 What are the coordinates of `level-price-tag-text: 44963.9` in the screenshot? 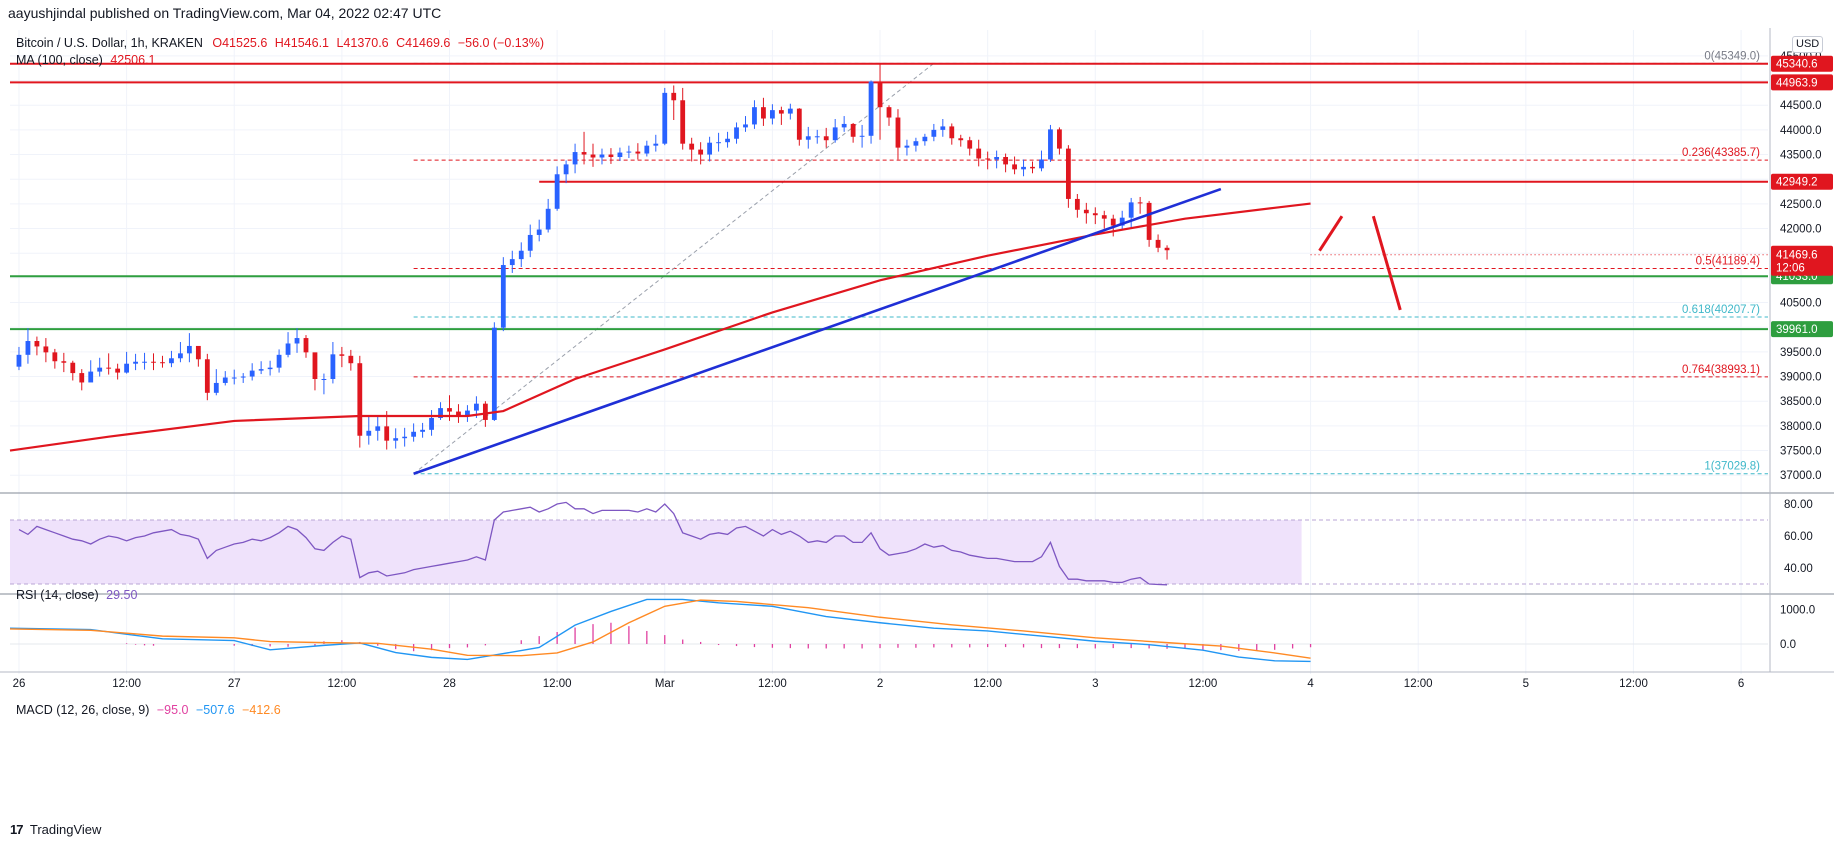 It's located at (1797, 83).